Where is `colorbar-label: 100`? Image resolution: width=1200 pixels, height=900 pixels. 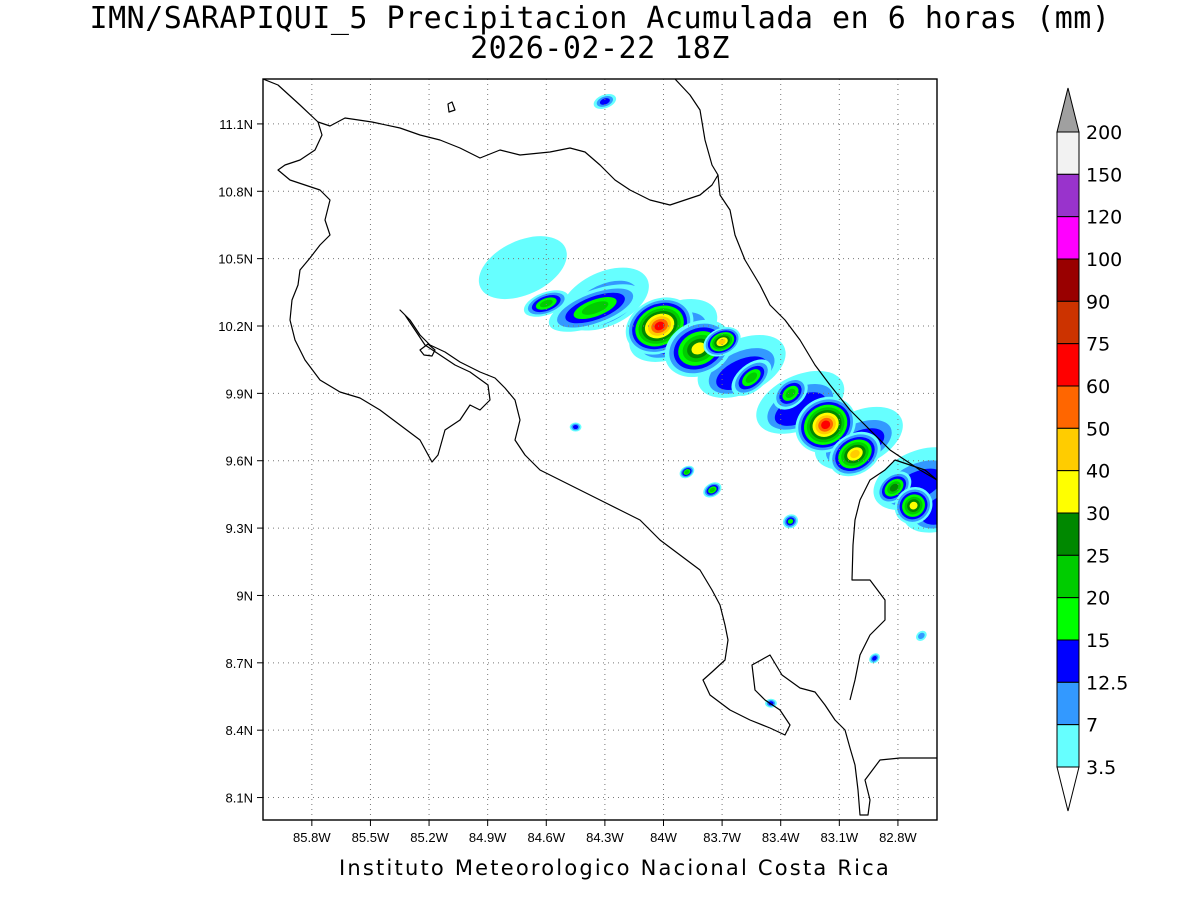
colorbar-label: 100 is located at coordinates (1104, 260).